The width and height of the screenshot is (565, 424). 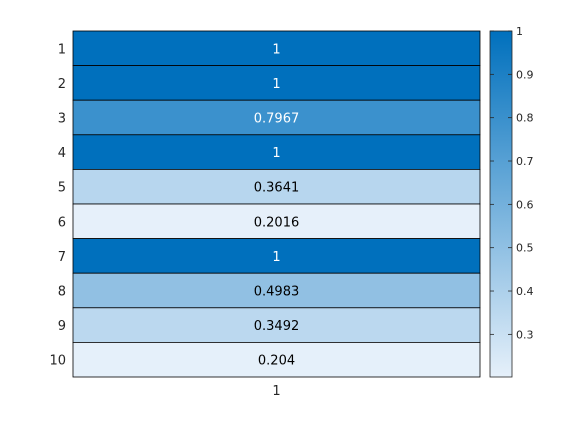 I want to click on cell-value-label: 0.3492, so click(x=277, y=326).